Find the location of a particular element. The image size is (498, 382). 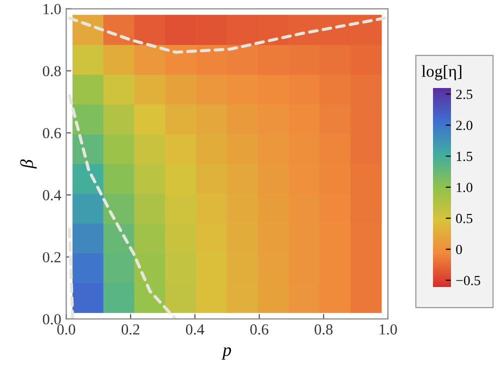

color-bar-label: 2.5 is located at coordinates (464, 95).